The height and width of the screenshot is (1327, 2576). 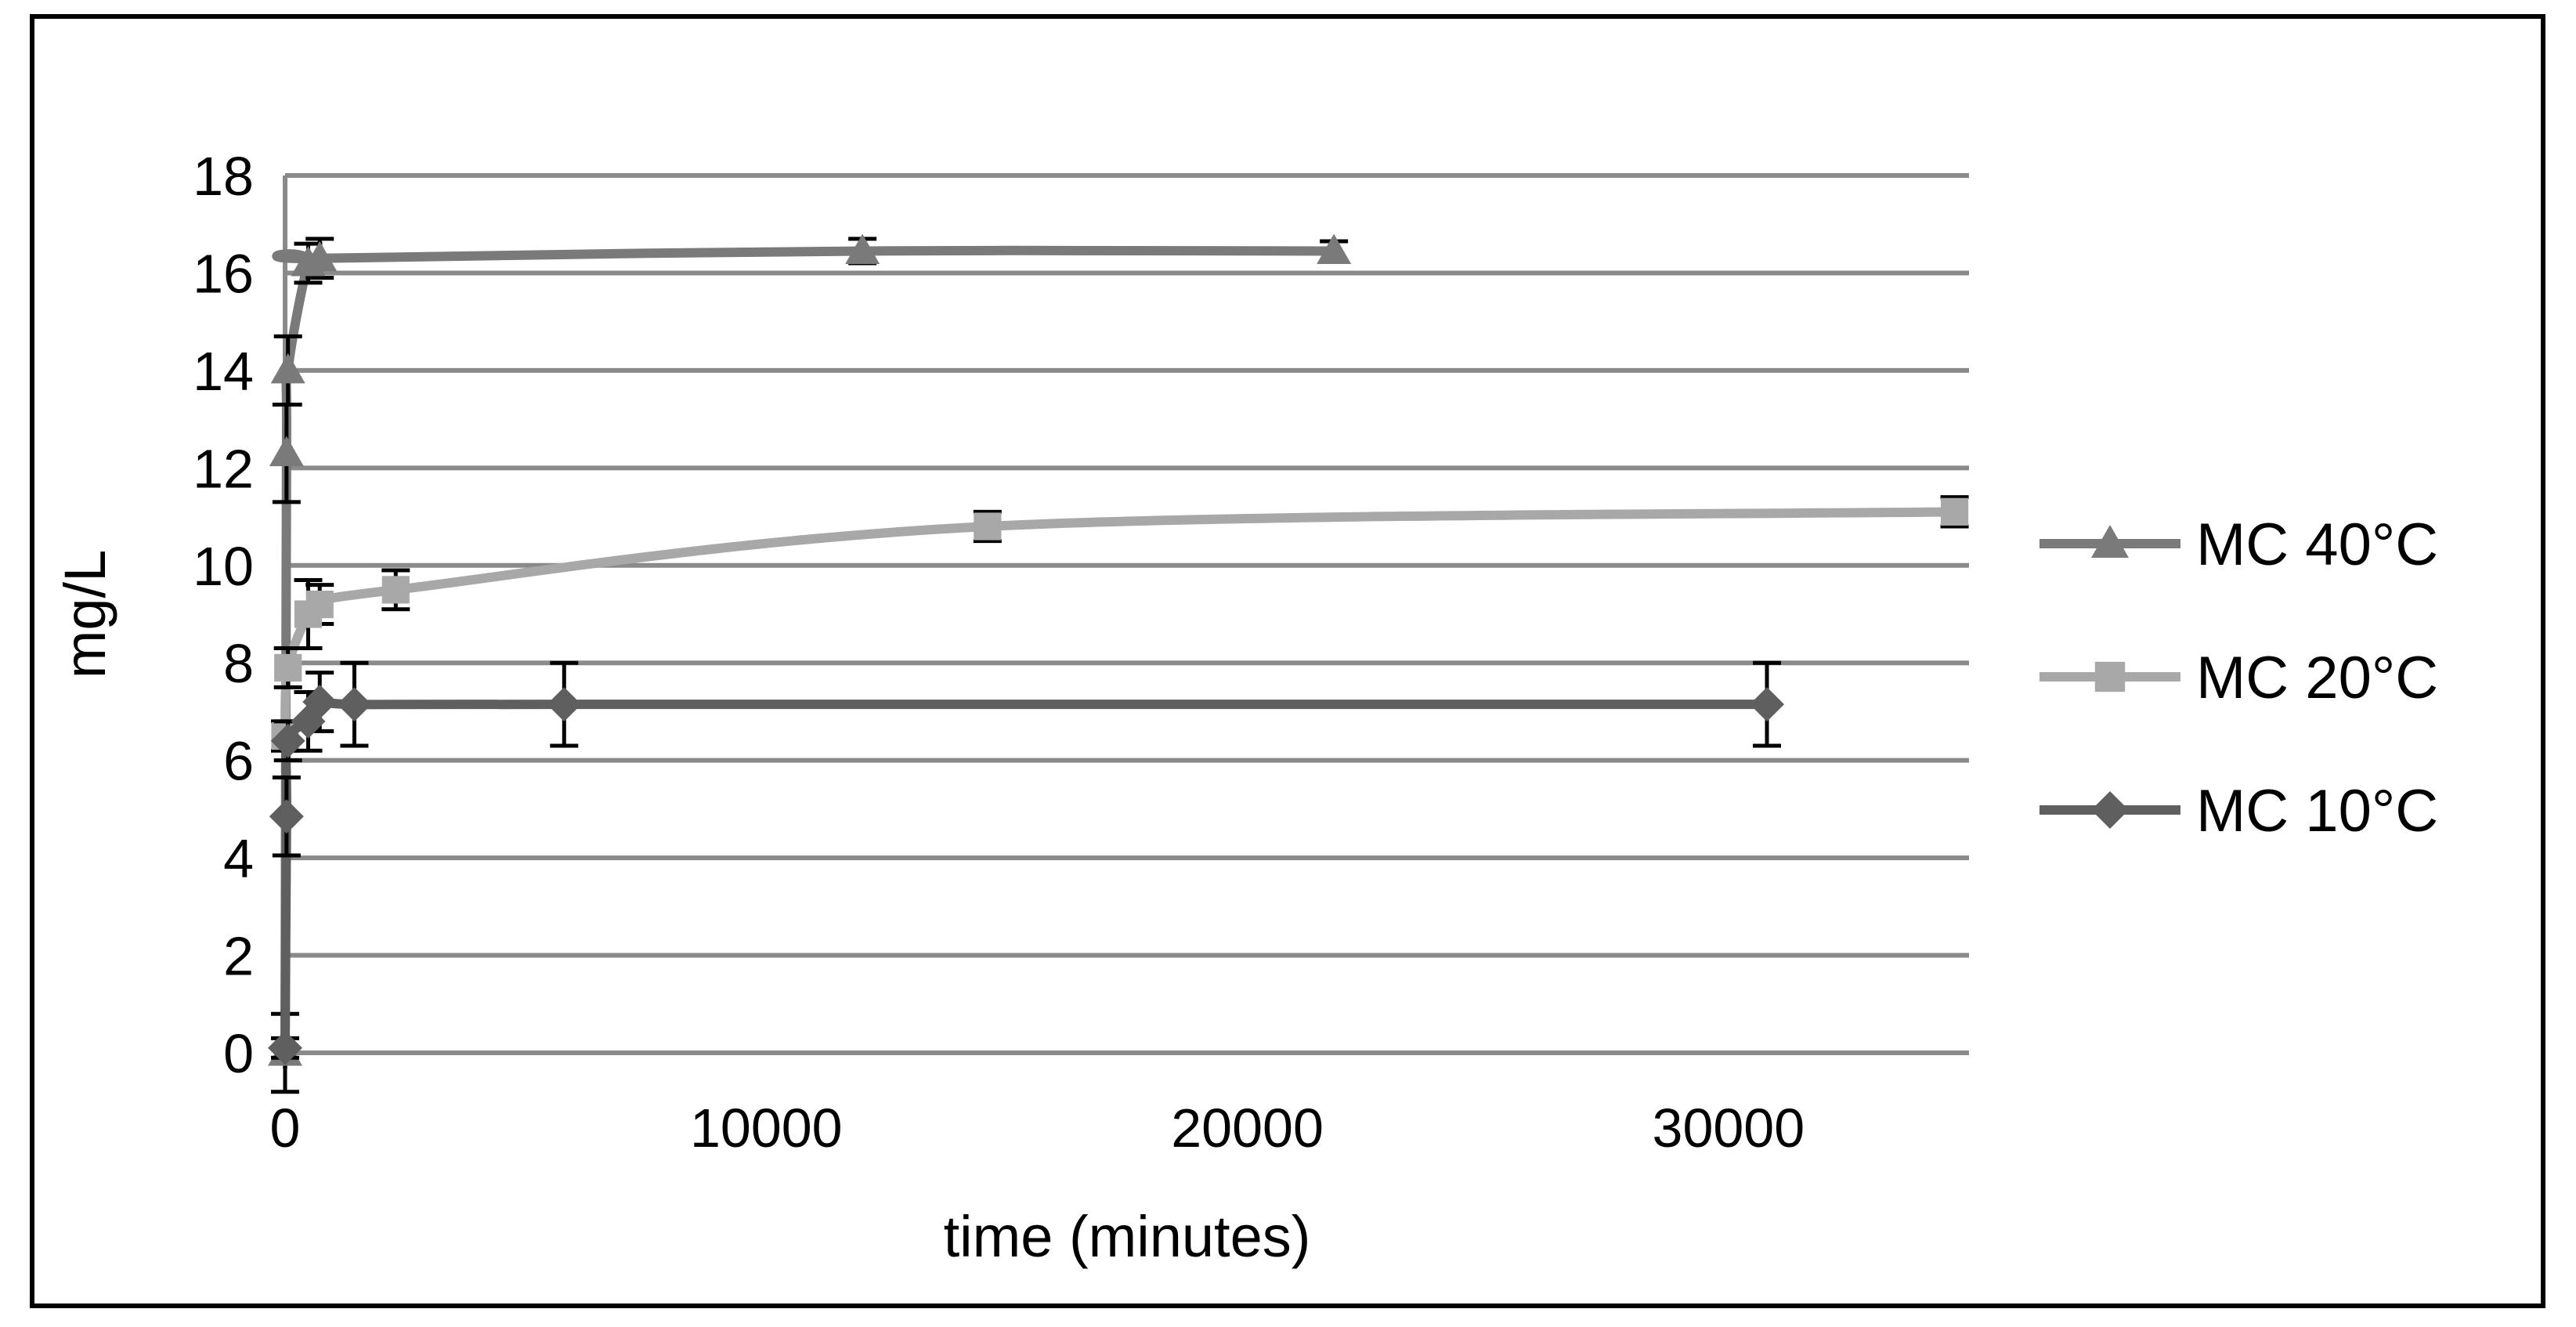 What do you see at coordinates (1247, 1128) in the screenshot?
I see `x-tick-label: 20000` at bounding box center [1247, 1128].